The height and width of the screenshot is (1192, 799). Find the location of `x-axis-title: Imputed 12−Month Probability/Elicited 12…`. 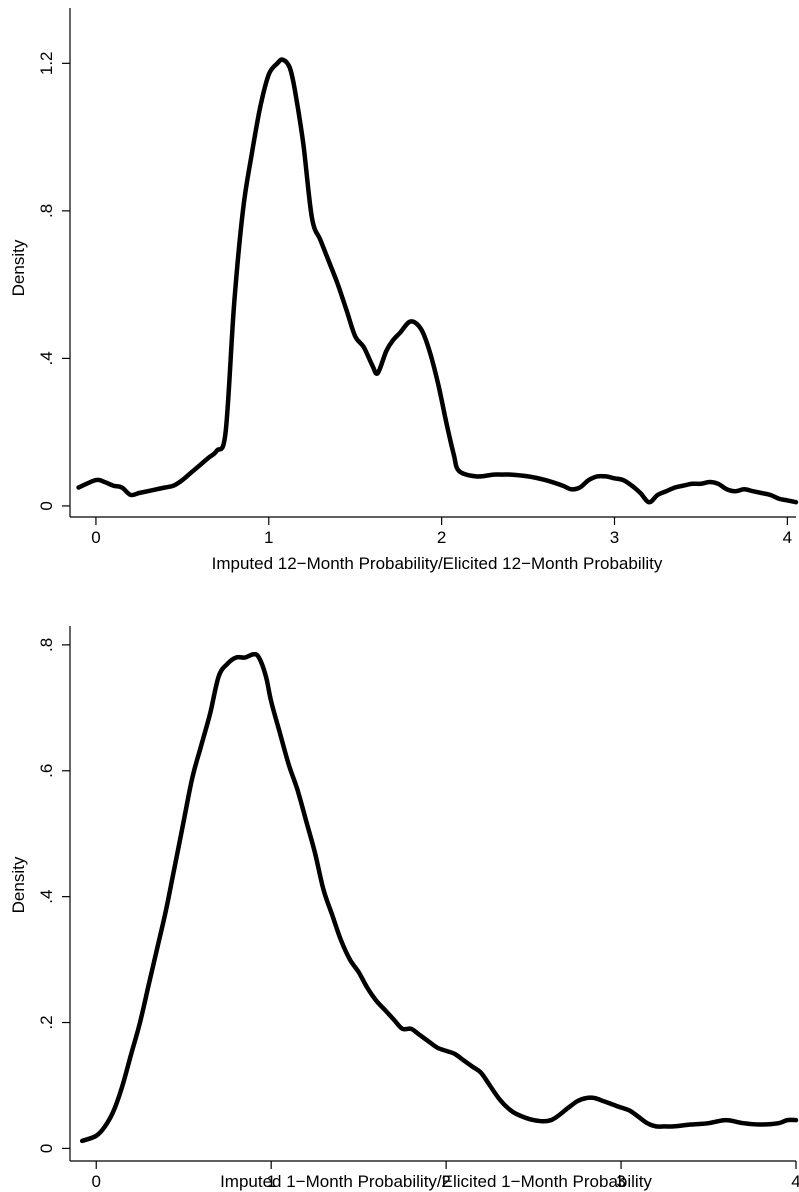

x-axis-title: Imputed 12−Month Probability/Elicited 12… is located at coordinates (437, 563).